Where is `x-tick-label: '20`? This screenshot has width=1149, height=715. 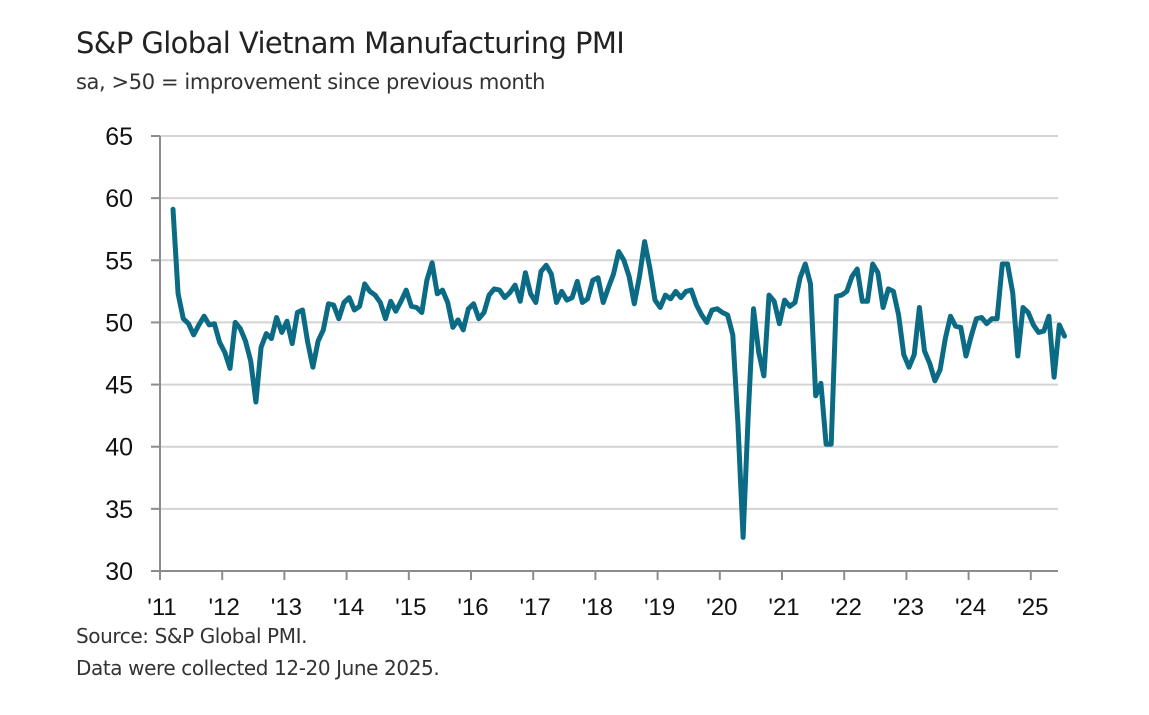 x-tick-label: '20 is located at coordinates (721, 607).